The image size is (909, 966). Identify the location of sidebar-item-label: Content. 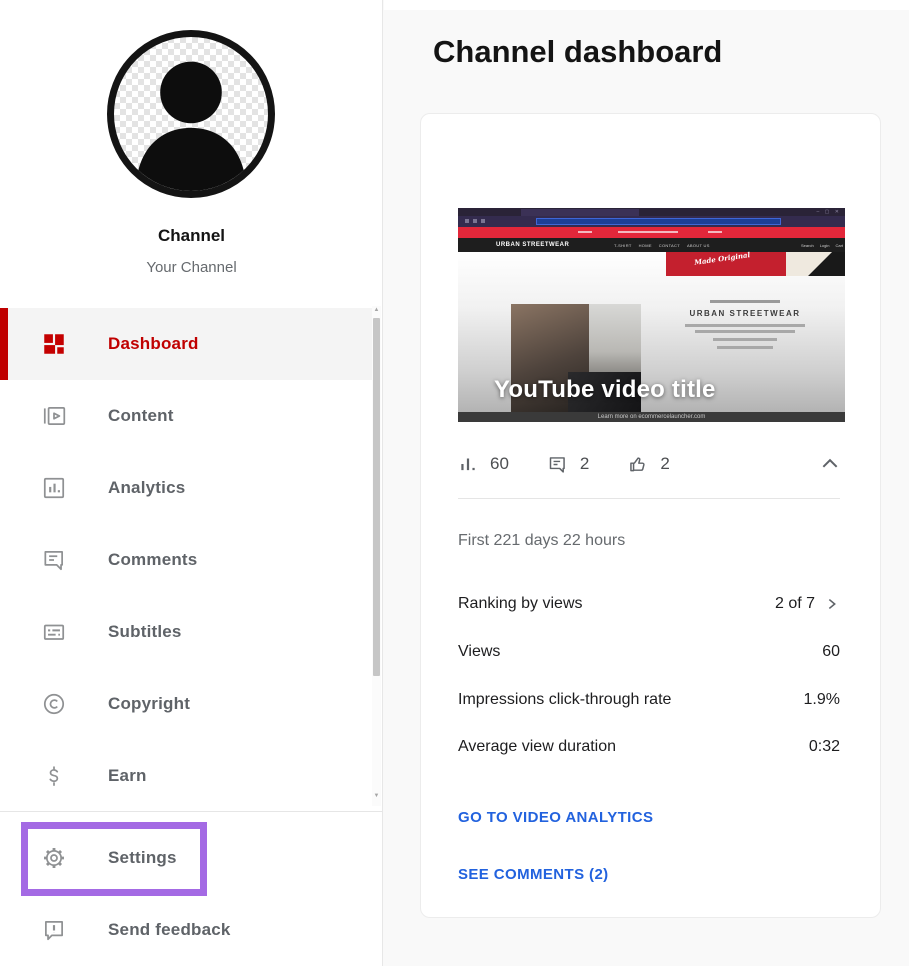
(141, 415).